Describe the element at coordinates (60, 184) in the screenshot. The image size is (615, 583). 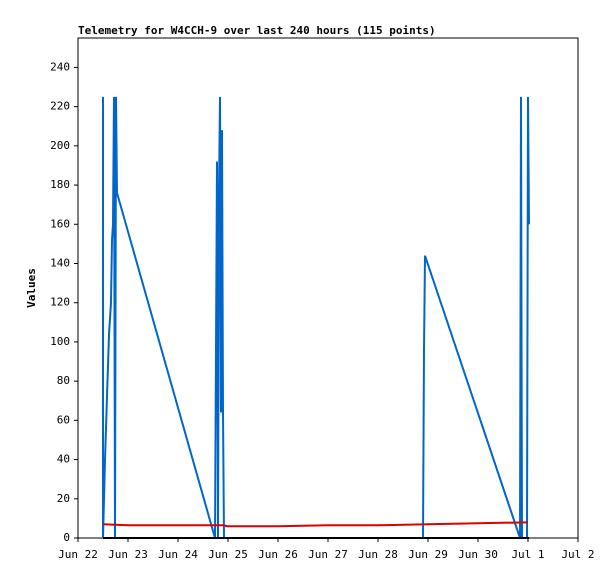
I see `y-tick-label: 180` at that location.